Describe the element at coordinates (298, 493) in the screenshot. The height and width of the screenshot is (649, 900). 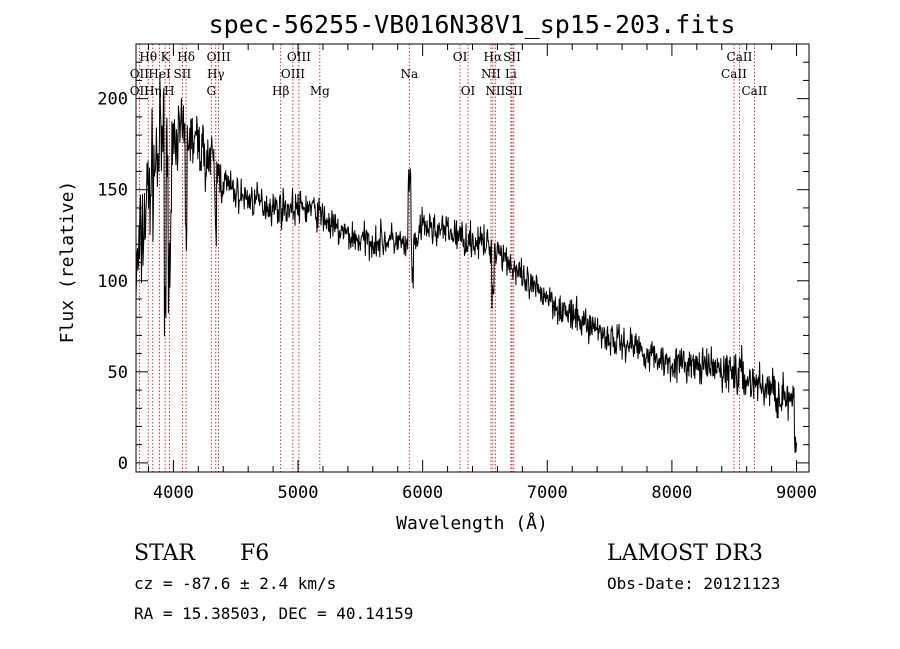
I see `x-tick-label: 5000` at that location.